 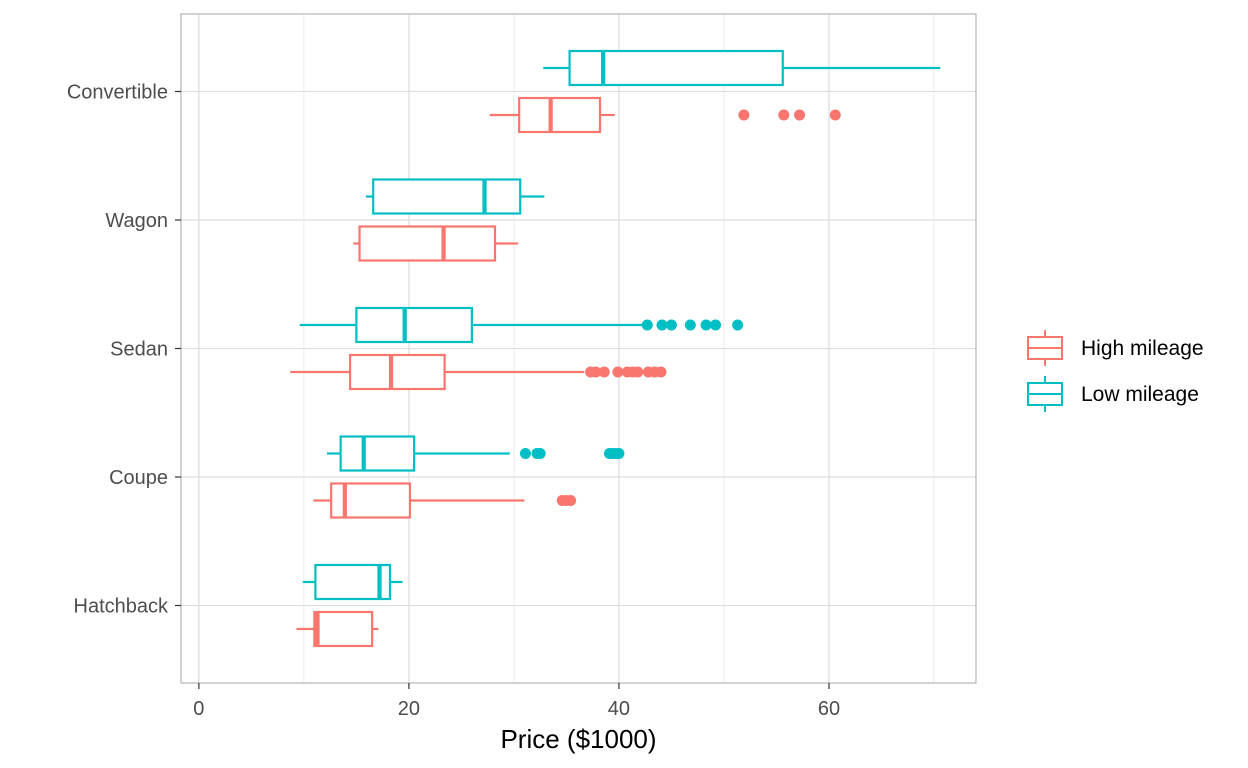 I want to click on legend-item-low-mileage: Low mileage, so click(x=1113, y=394).